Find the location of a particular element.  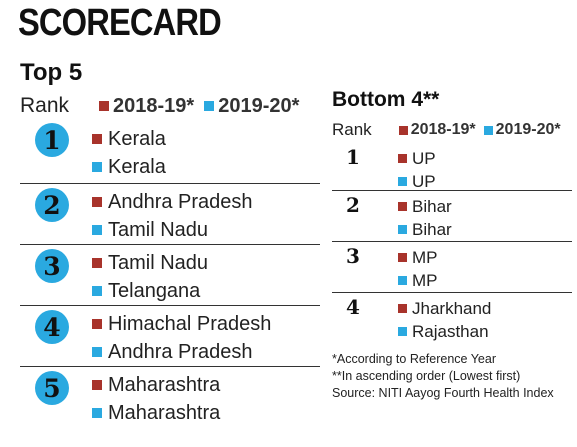

rank-entries: Jharkhand Rajasthan is located at coordinates (444, 320).